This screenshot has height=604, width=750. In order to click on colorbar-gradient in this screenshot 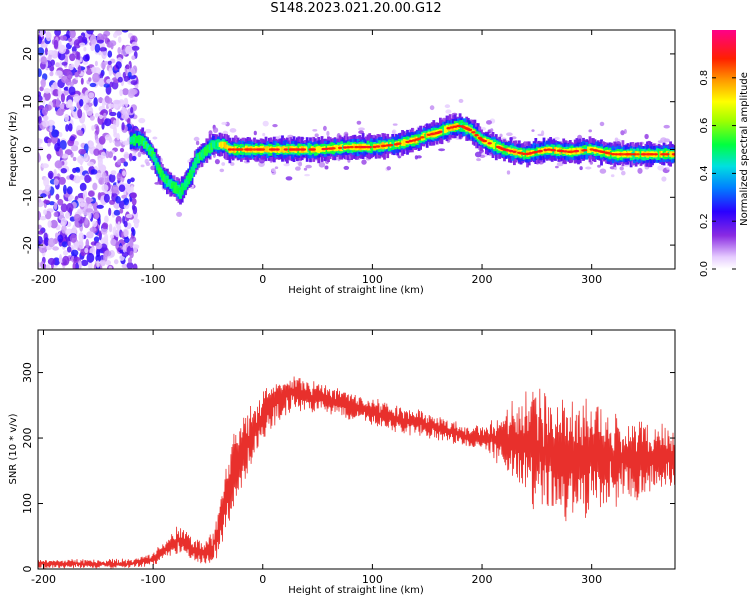, I will do `click(724, 149)`.